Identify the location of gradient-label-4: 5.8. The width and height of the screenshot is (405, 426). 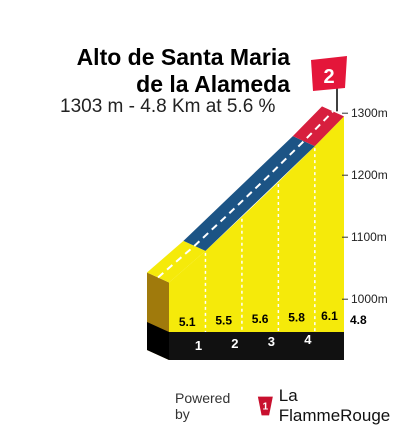
(296, 318).